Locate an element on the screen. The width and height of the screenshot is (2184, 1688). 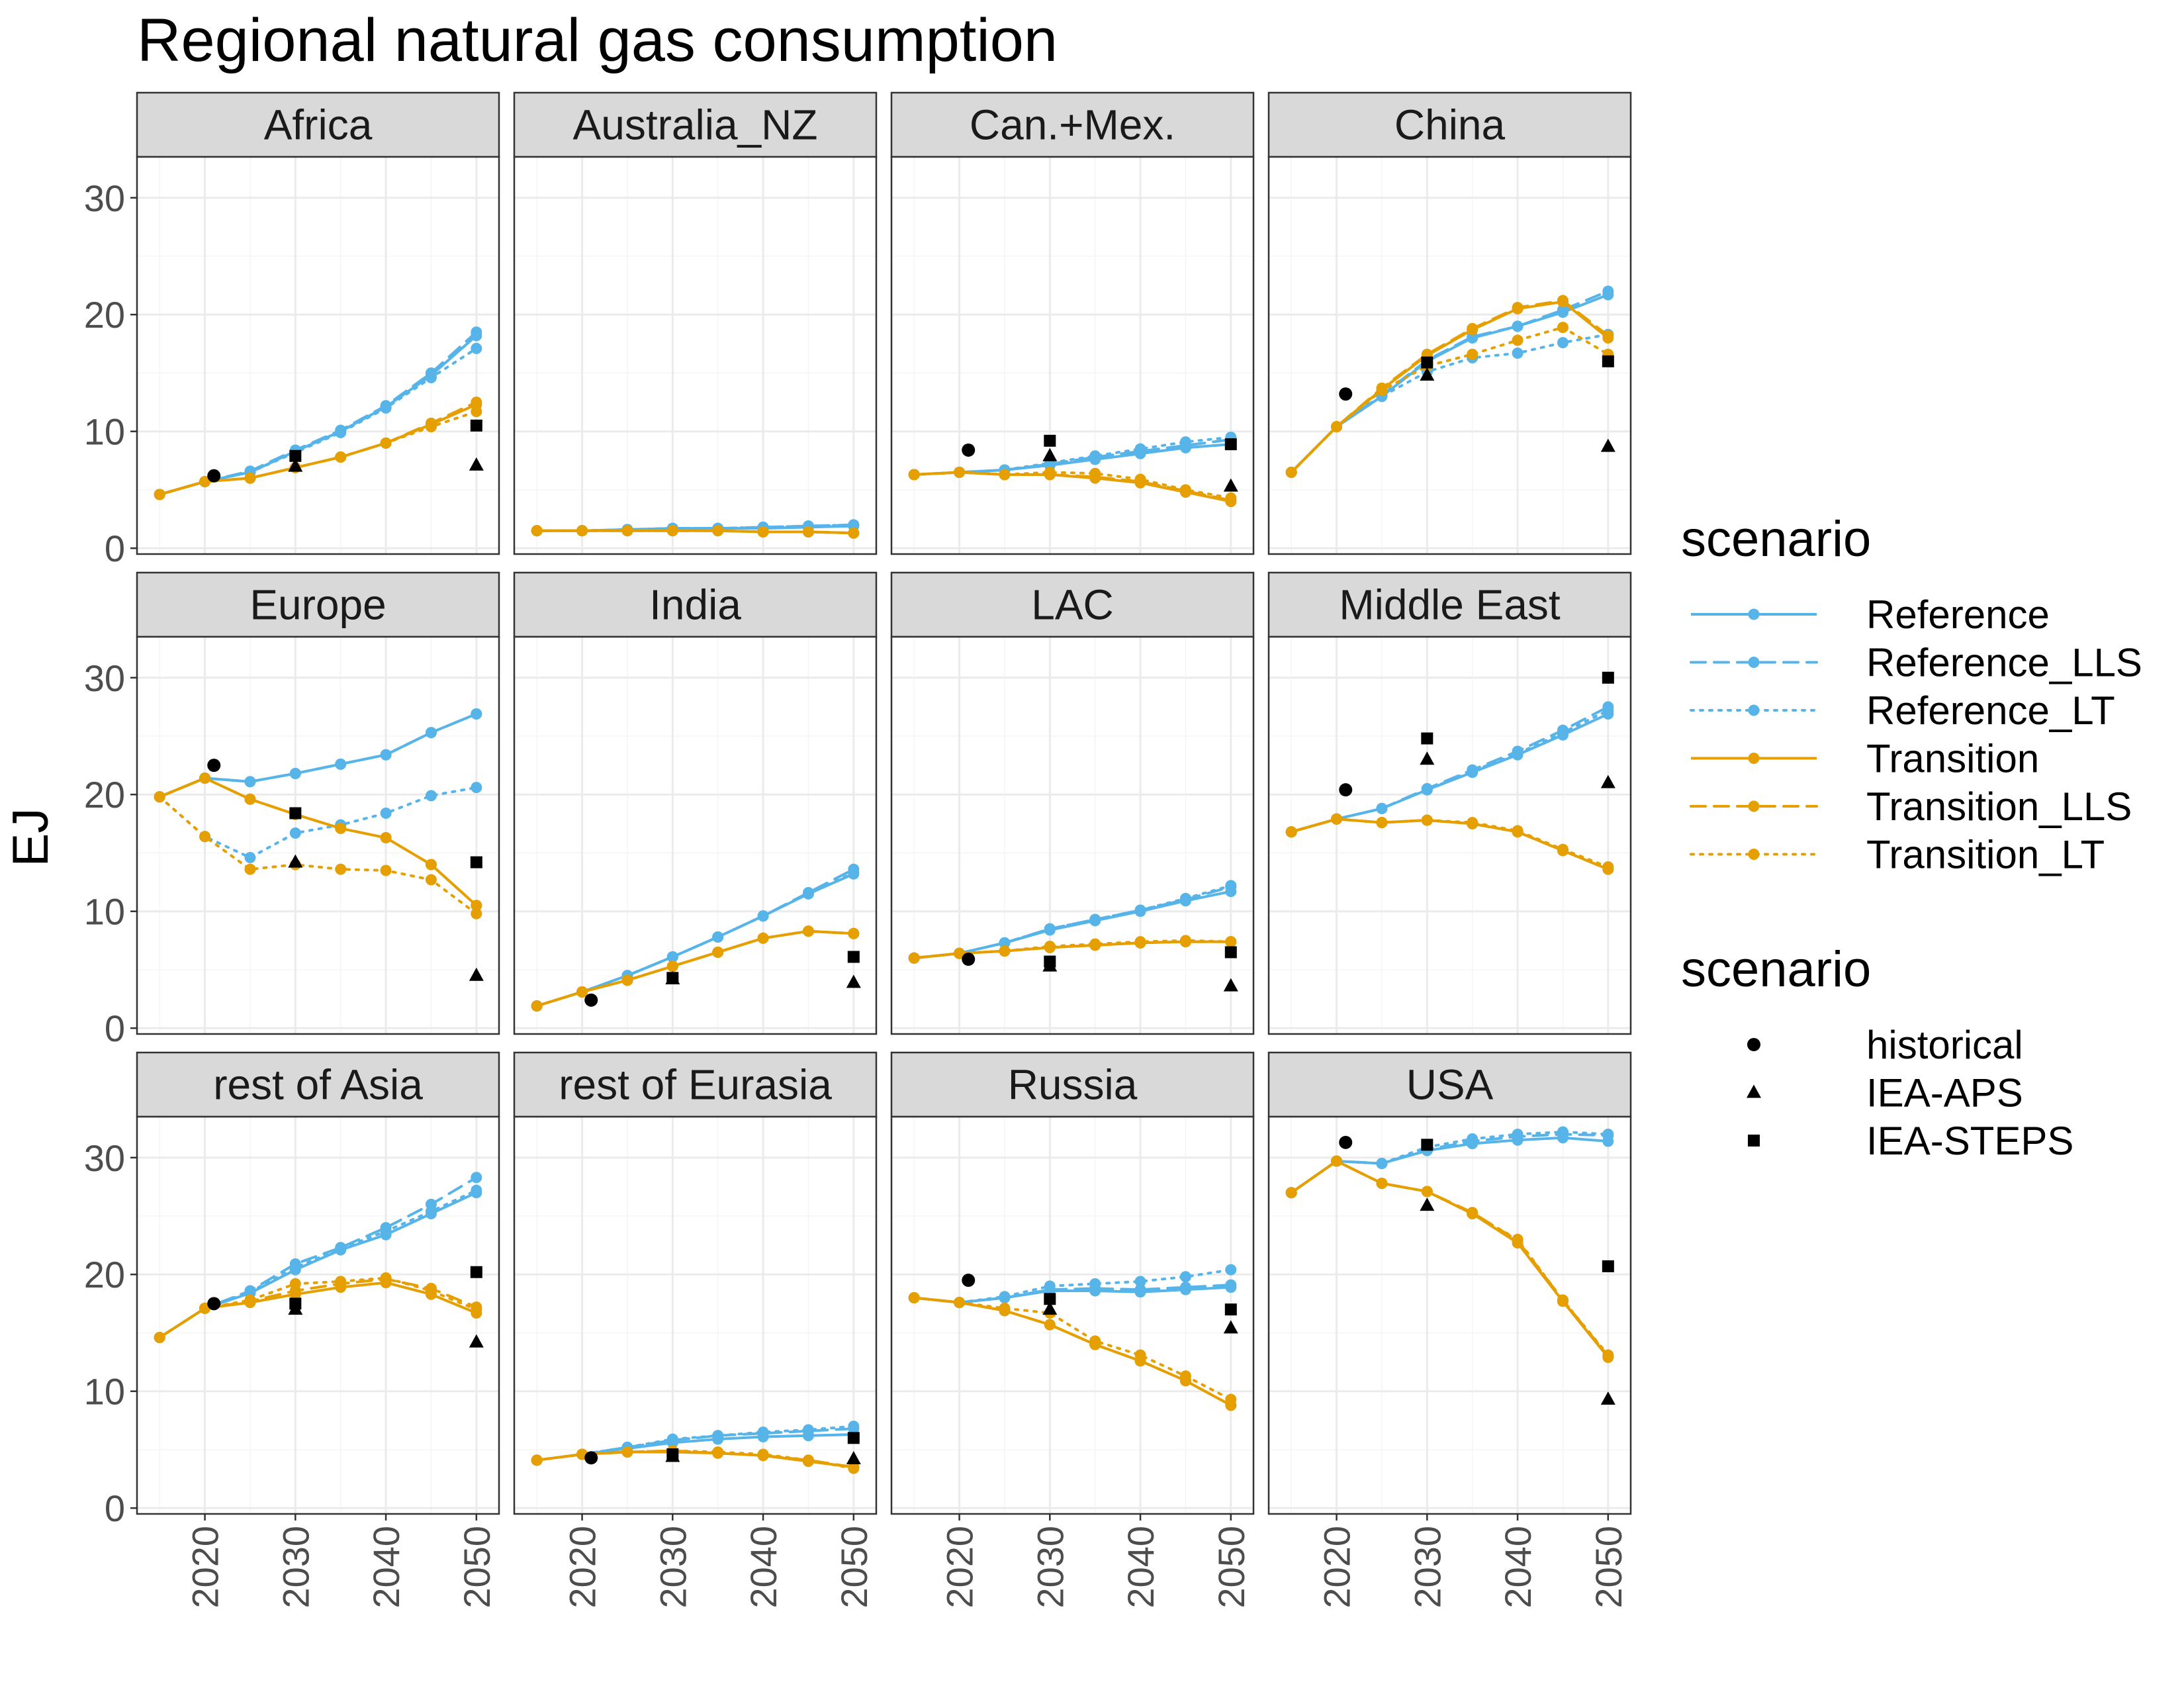
legend-label: Reference is located at coordinates (1958, 614).